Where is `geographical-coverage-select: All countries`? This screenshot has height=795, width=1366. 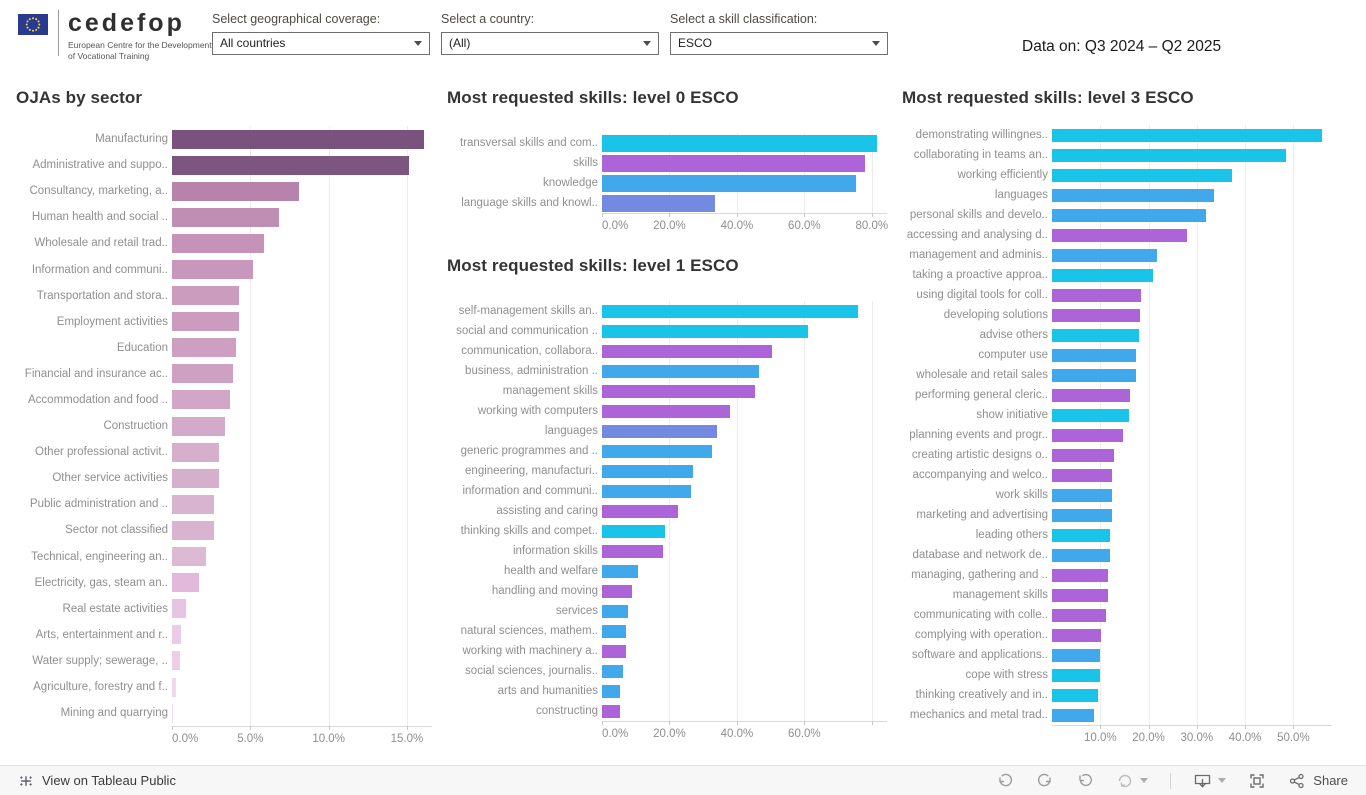
geographical-coverage-select: All countries is located at coordinates (321, 43).